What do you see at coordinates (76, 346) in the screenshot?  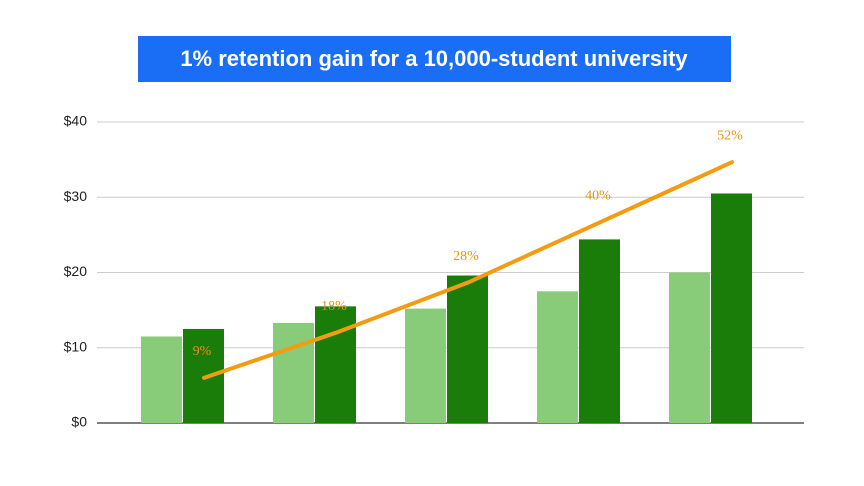 I see `y-tick-label: $10` at bounding box center [76, 346].